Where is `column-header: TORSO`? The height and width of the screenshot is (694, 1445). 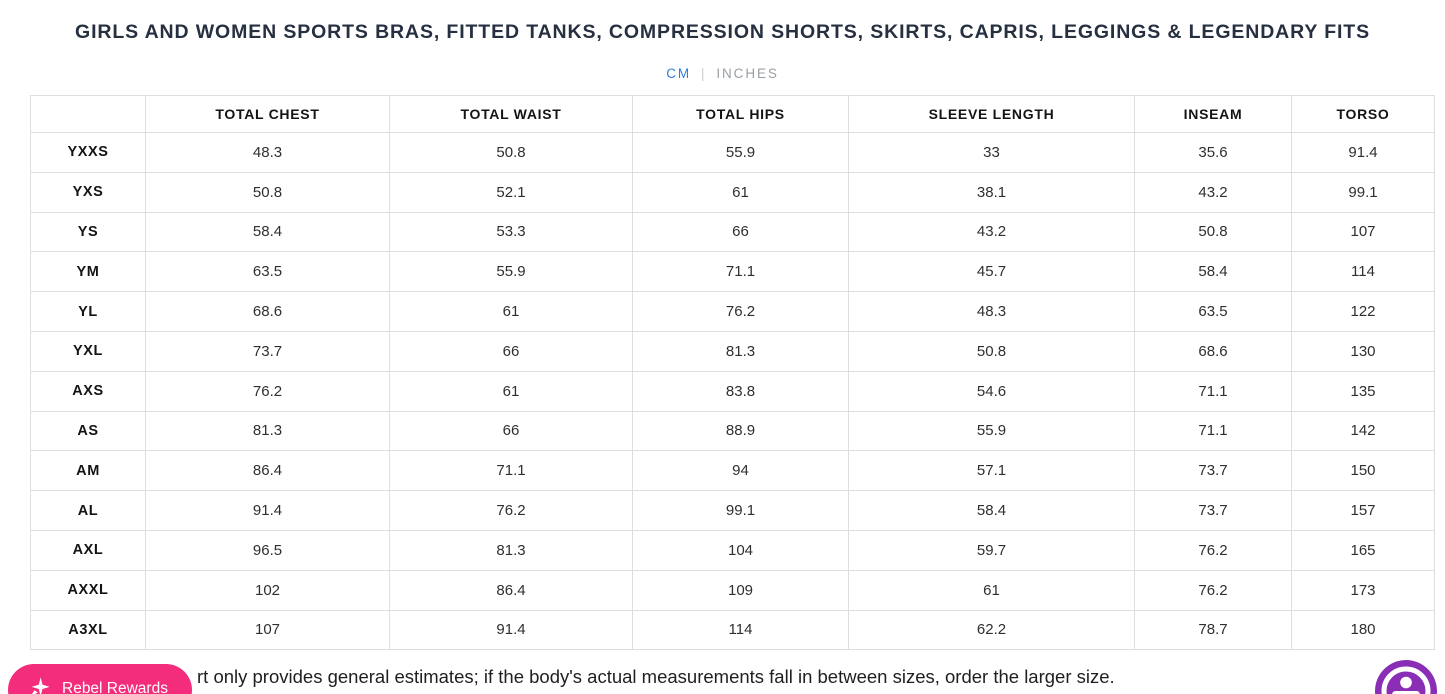 column-header: TORSO is located at coordinates (1363, 114).